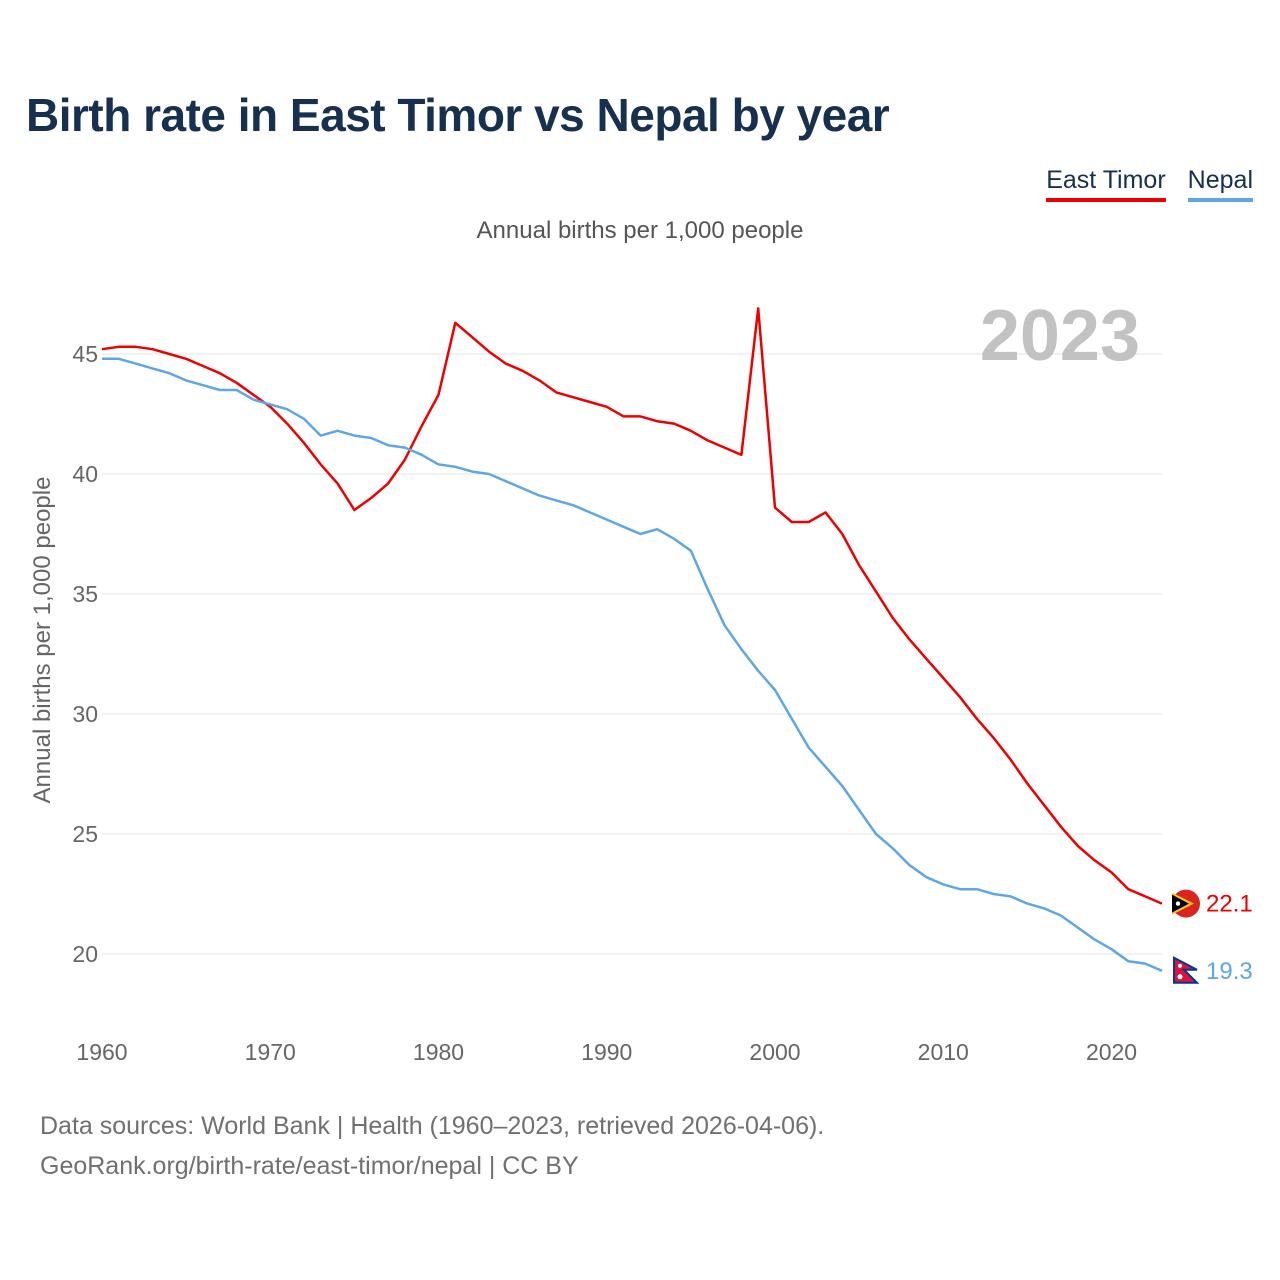 The height and width of the screenshot is (1280, 1280). Describe the element at coordinates (85, 654) in the screenshot. I see `y-axis: 20 25 30 35 40 45` at that location.